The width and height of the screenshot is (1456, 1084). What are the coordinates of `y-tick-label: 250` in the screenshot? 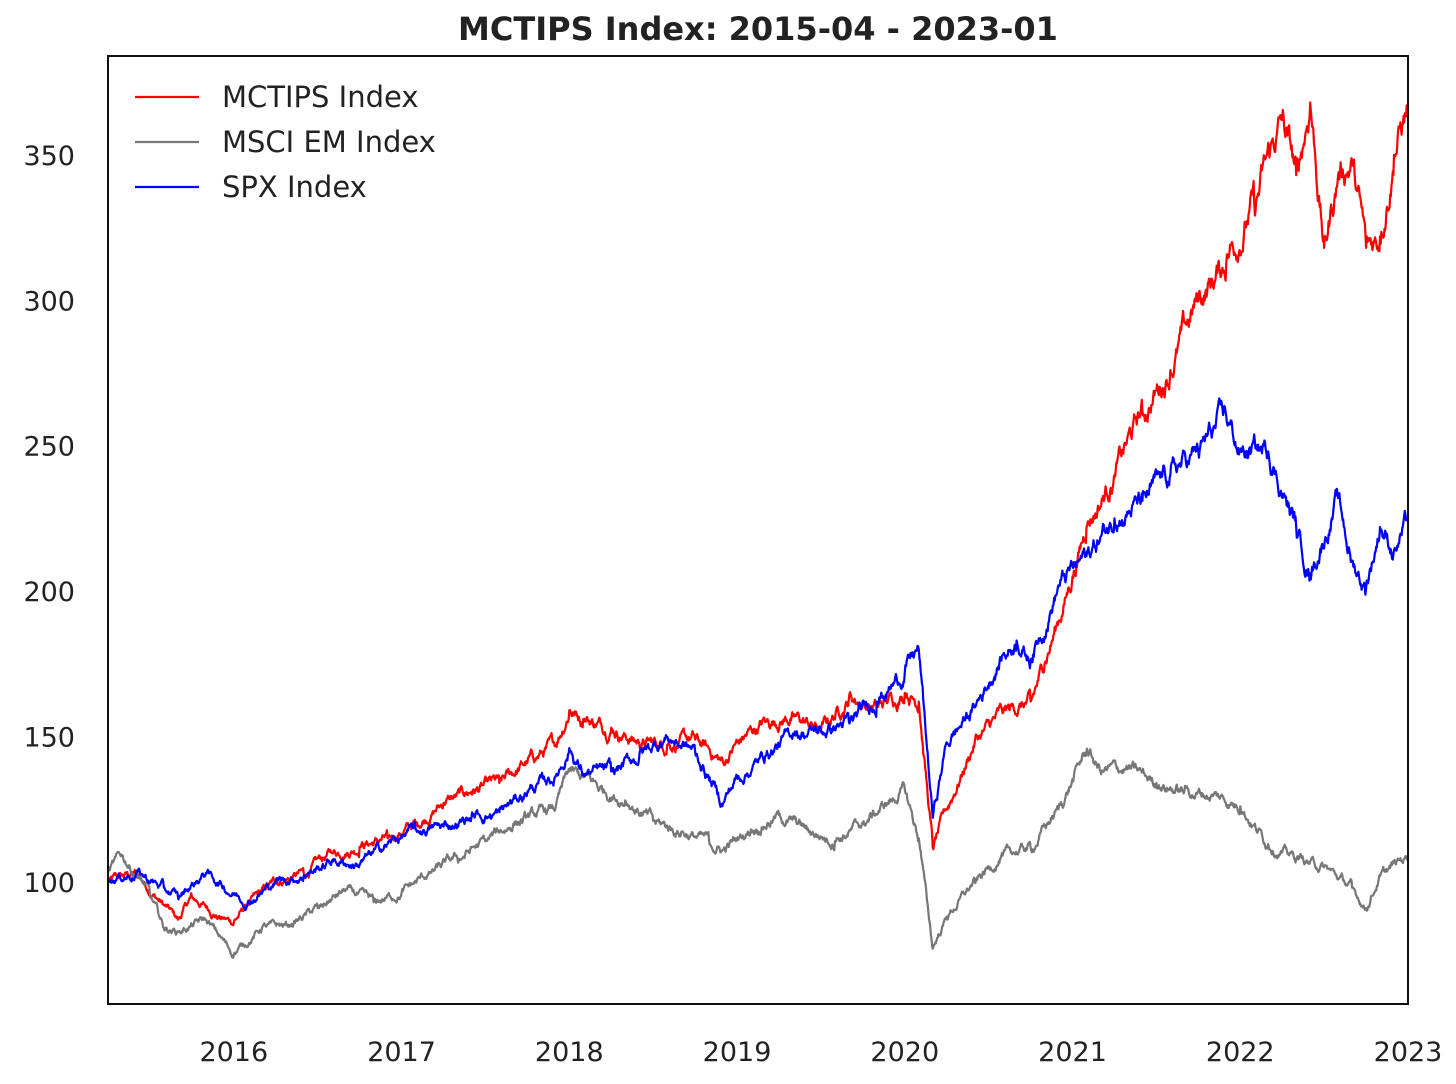 It's located at (49, 447).